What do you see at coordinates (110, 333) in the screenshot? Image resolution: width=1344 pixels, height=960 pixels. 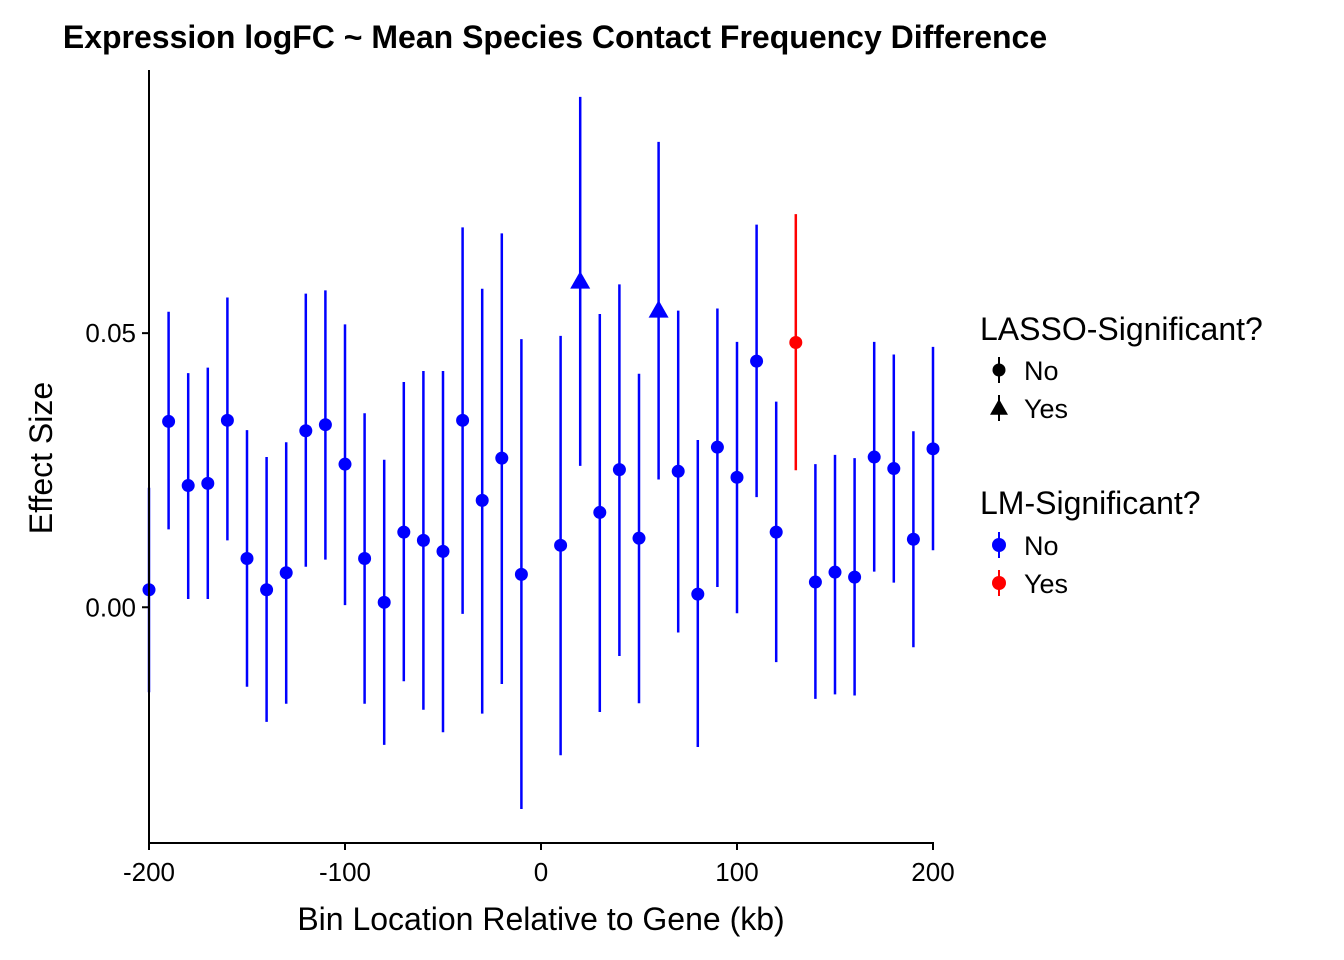 I see `y-tick-label: 0.05` at bounding box center [110, 333].